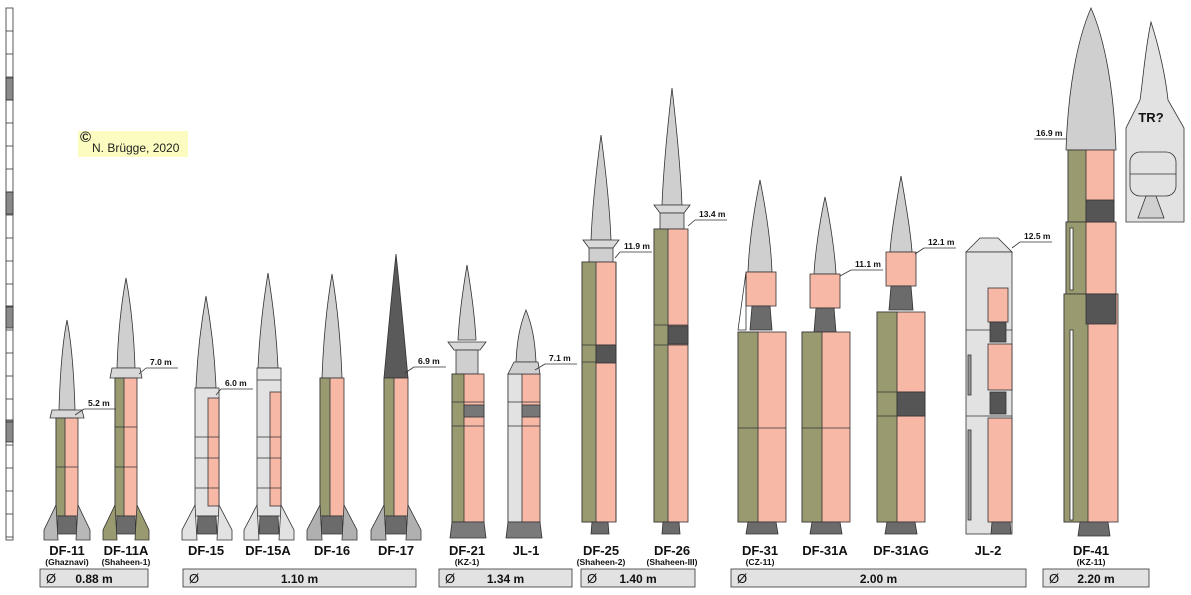 This screenshot has height=595, width=1191. Describe the element at coordinates (712, 214) in the screenshot. I see `length-label: 13.4 m` at that location.